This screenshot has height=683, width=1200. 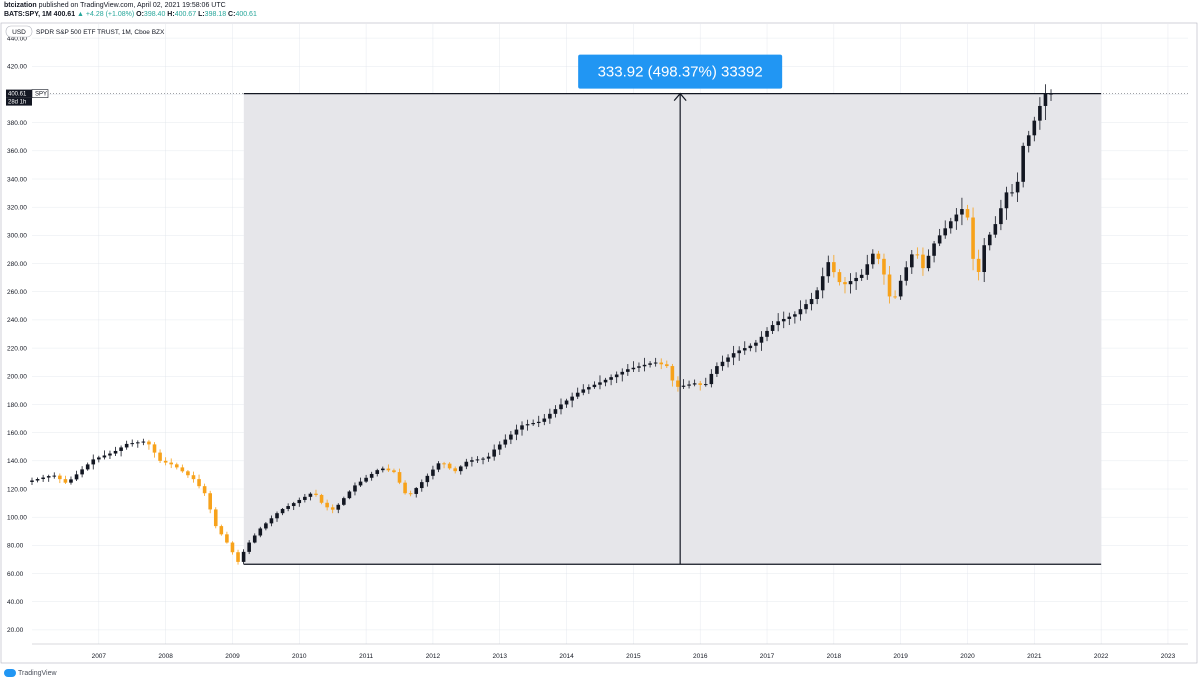 What do you see at coordinates (30, 673) in the screenshot?
I see `tradingview-logo: TradingView` at bounding box center [30, 673].